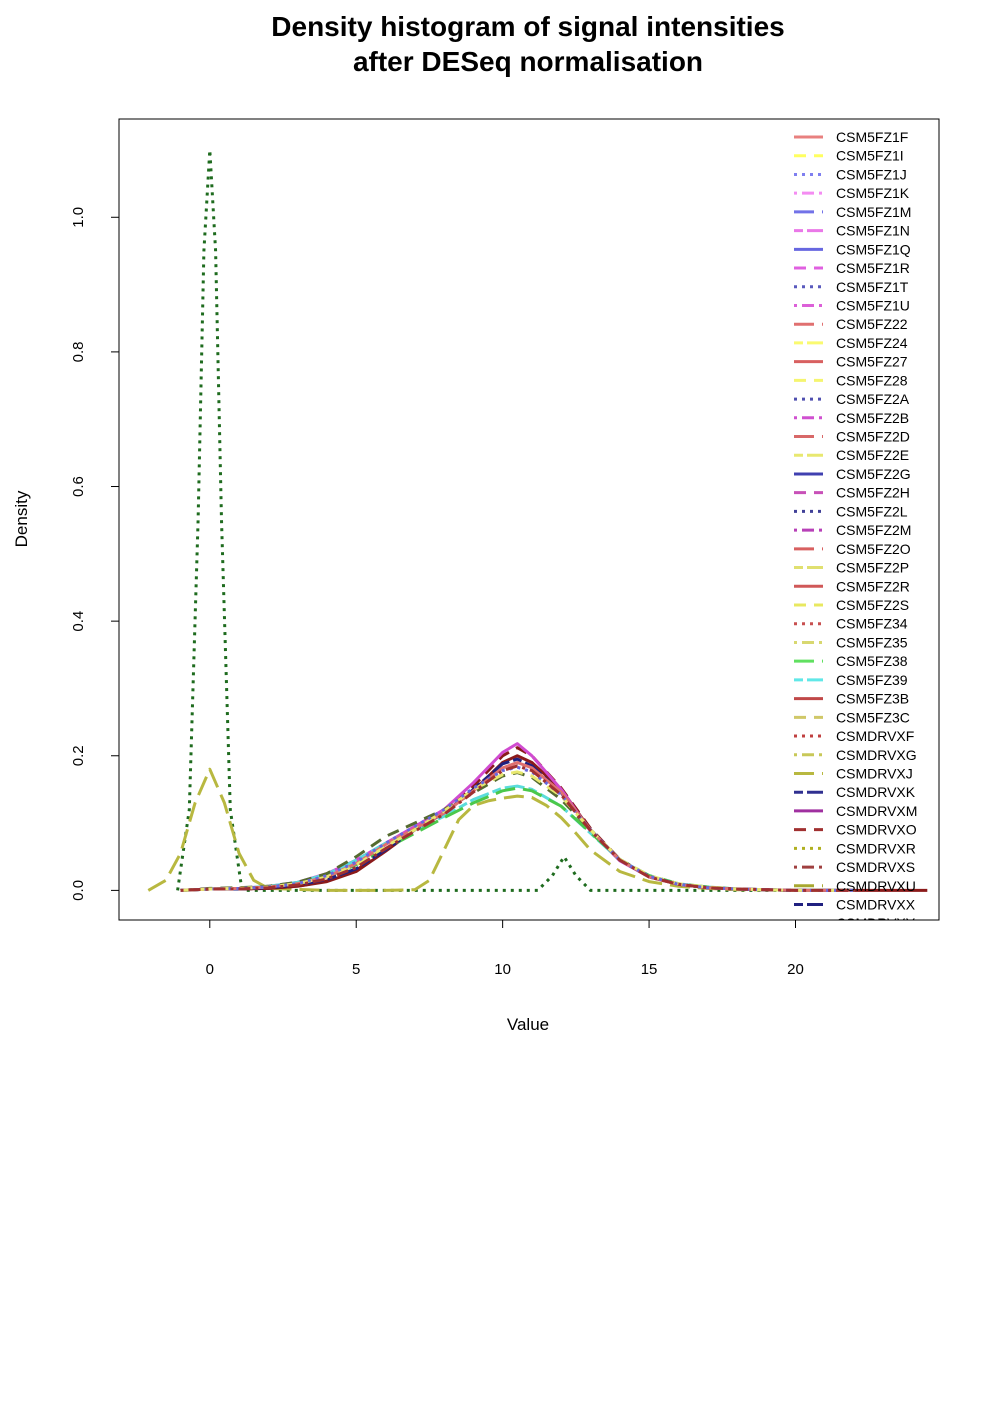  Describe the element at coordinates (874, 773) in the screenshot. I see `legend-label: CSMDRVXJ` at that location.